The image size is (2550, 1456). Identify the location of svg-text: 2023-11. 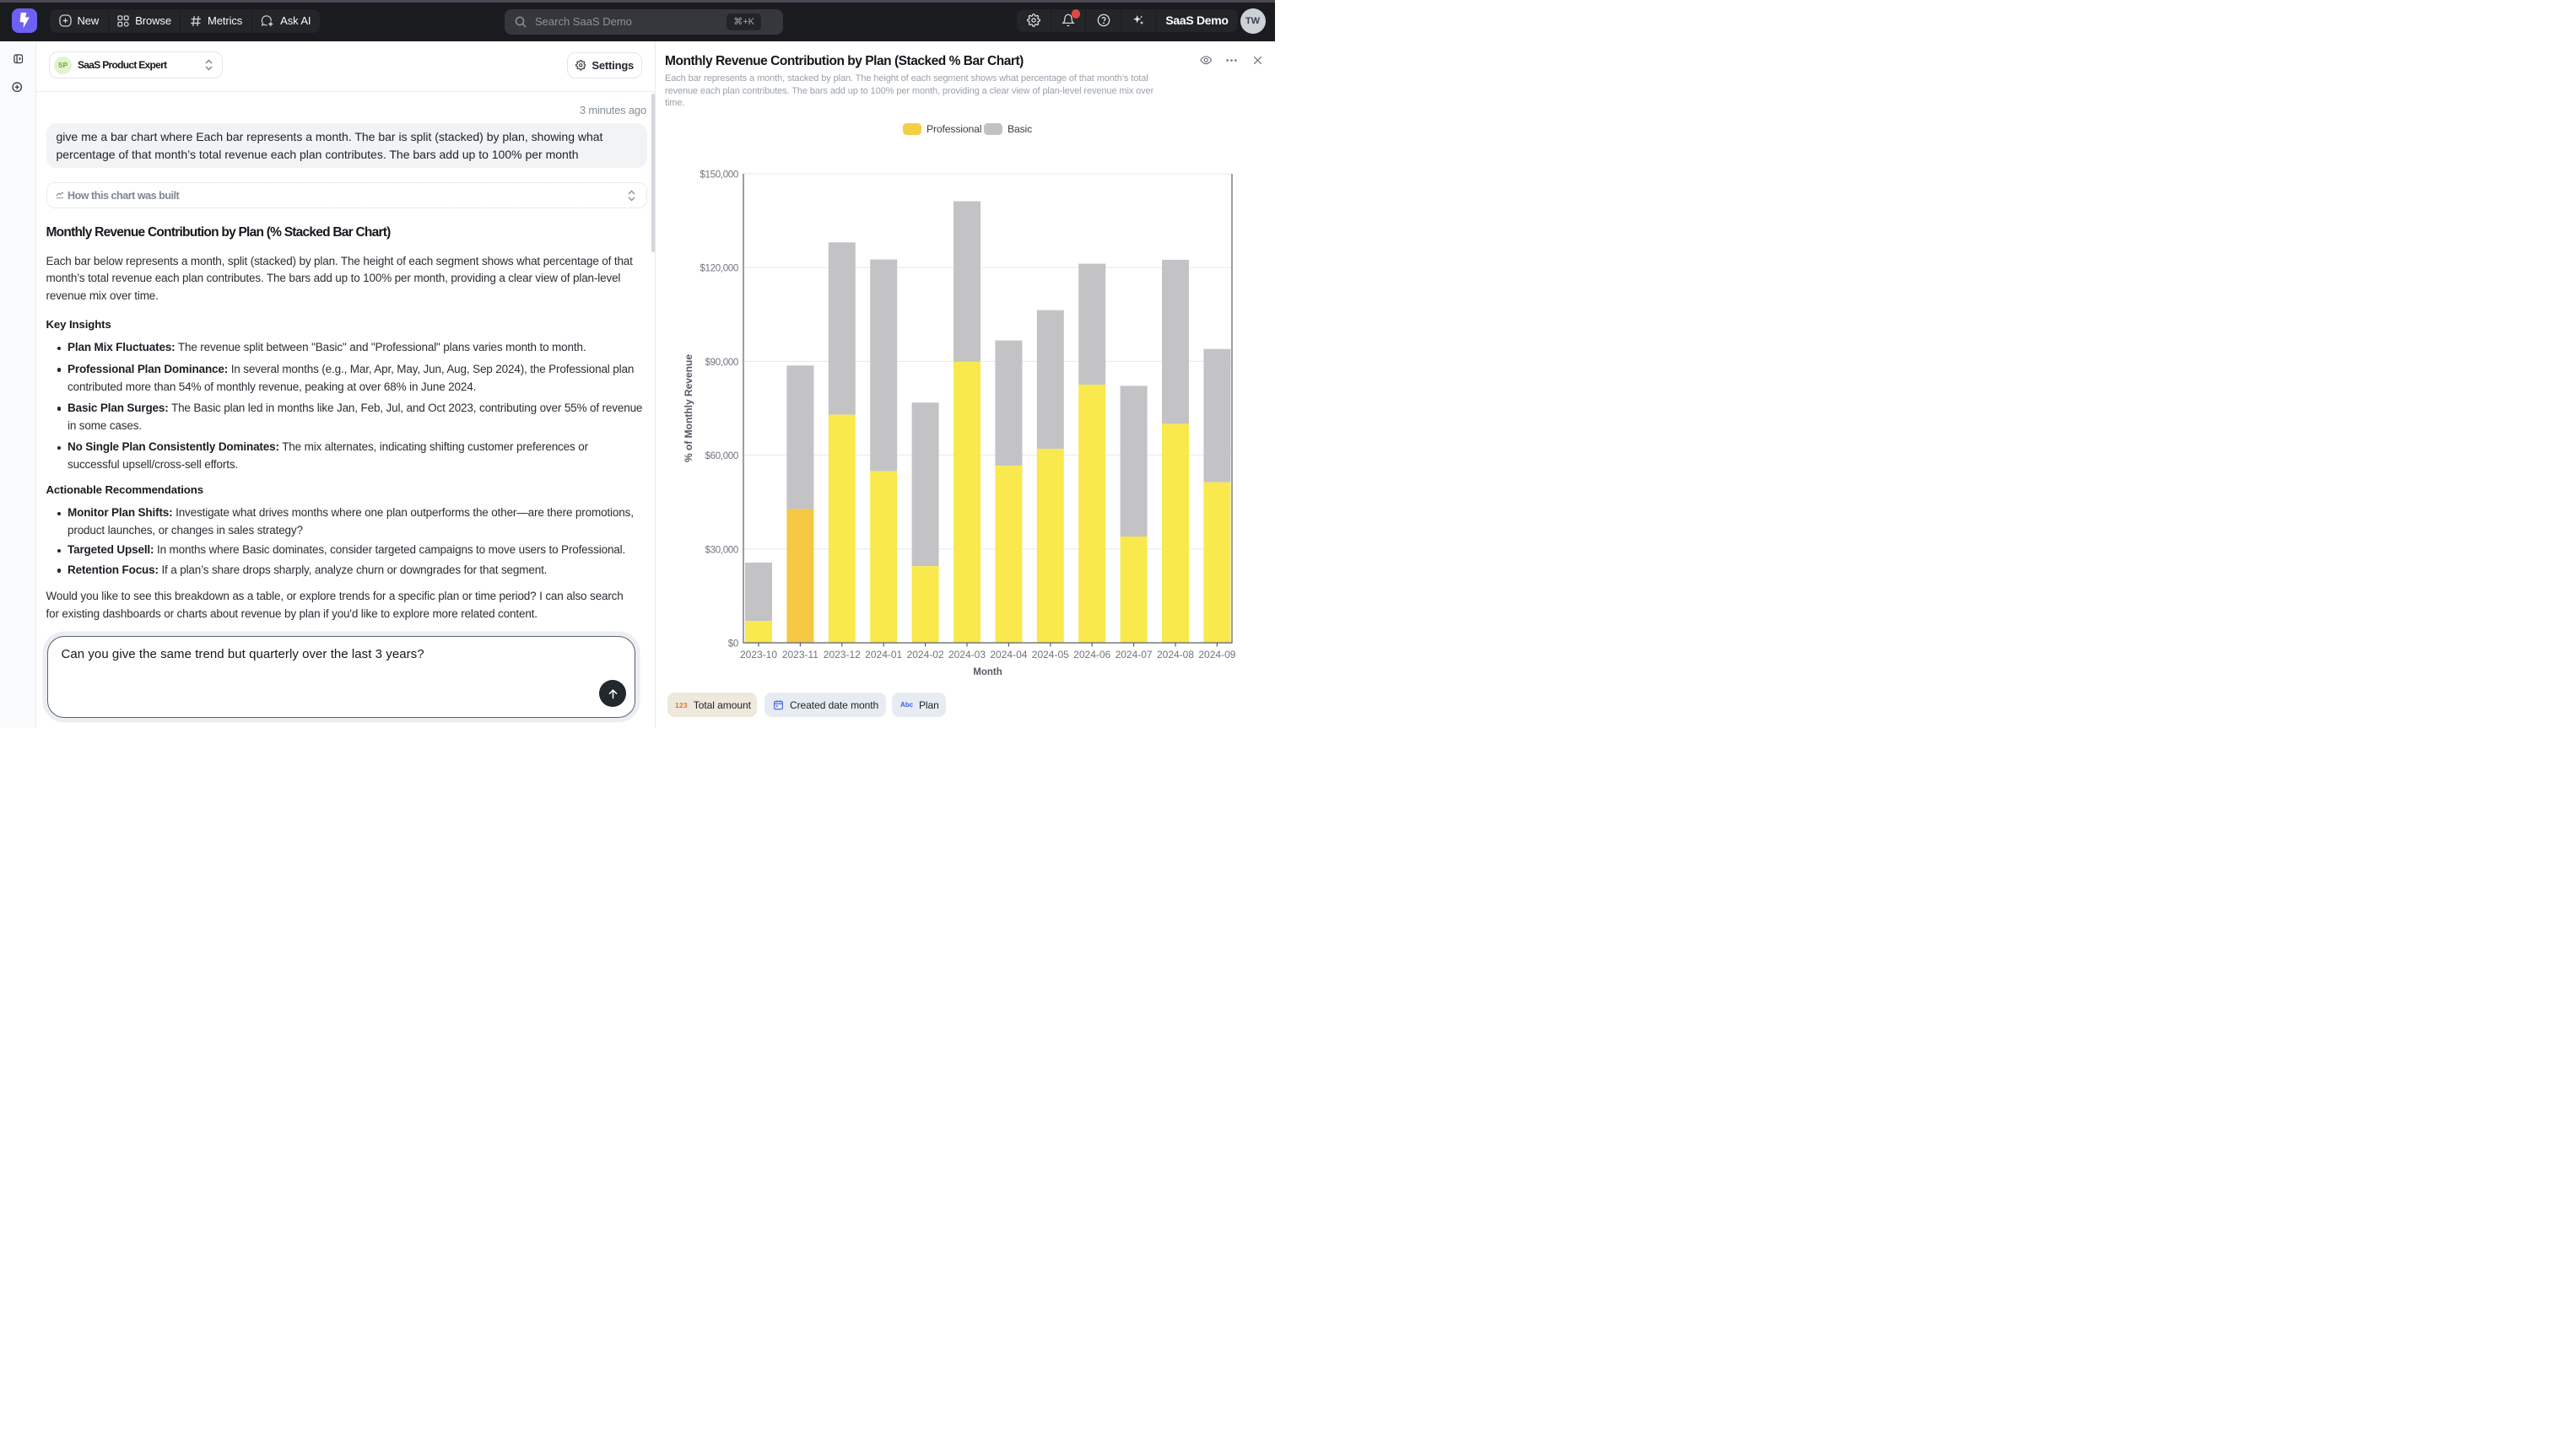
(800, 655).